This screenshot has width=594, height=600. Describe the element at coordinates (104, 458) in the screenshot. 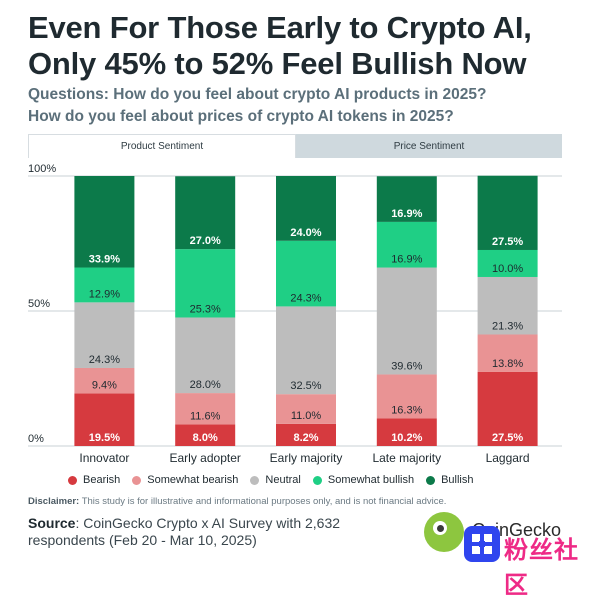

I see `x-tick-label: Innovator` at that location.